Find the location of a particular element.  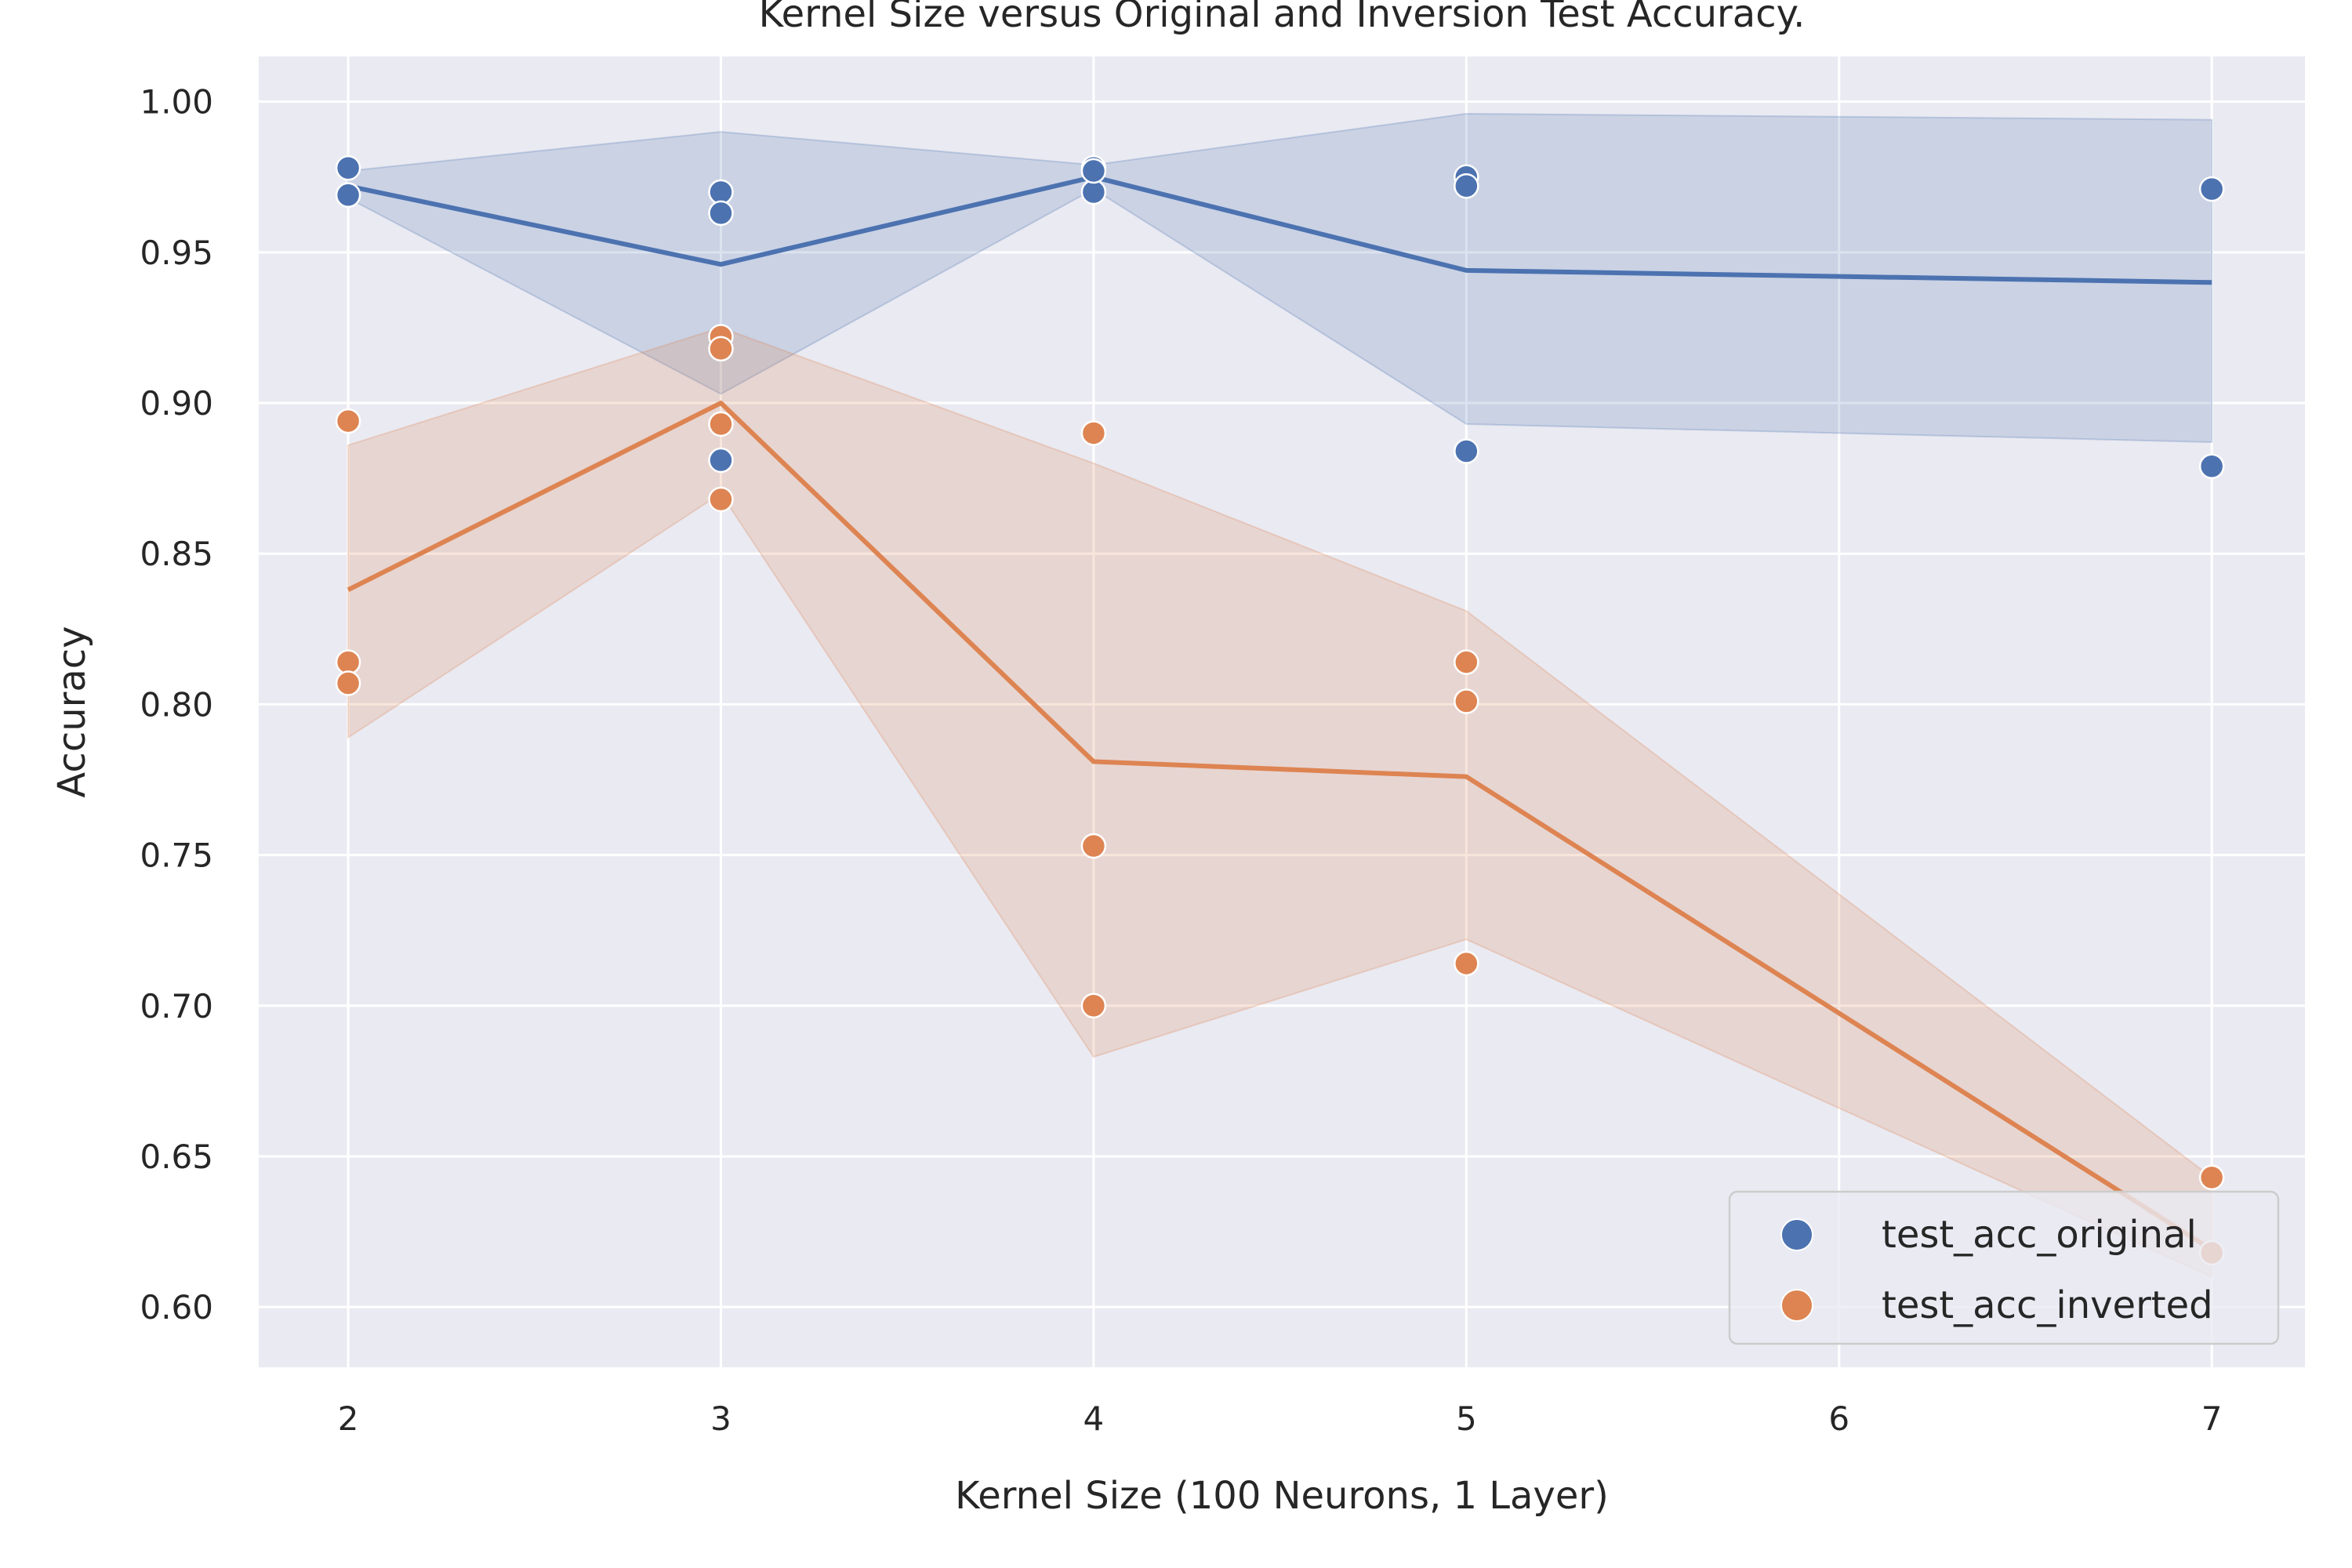

legend-marker-original is located at coordinates (1796, 1234).